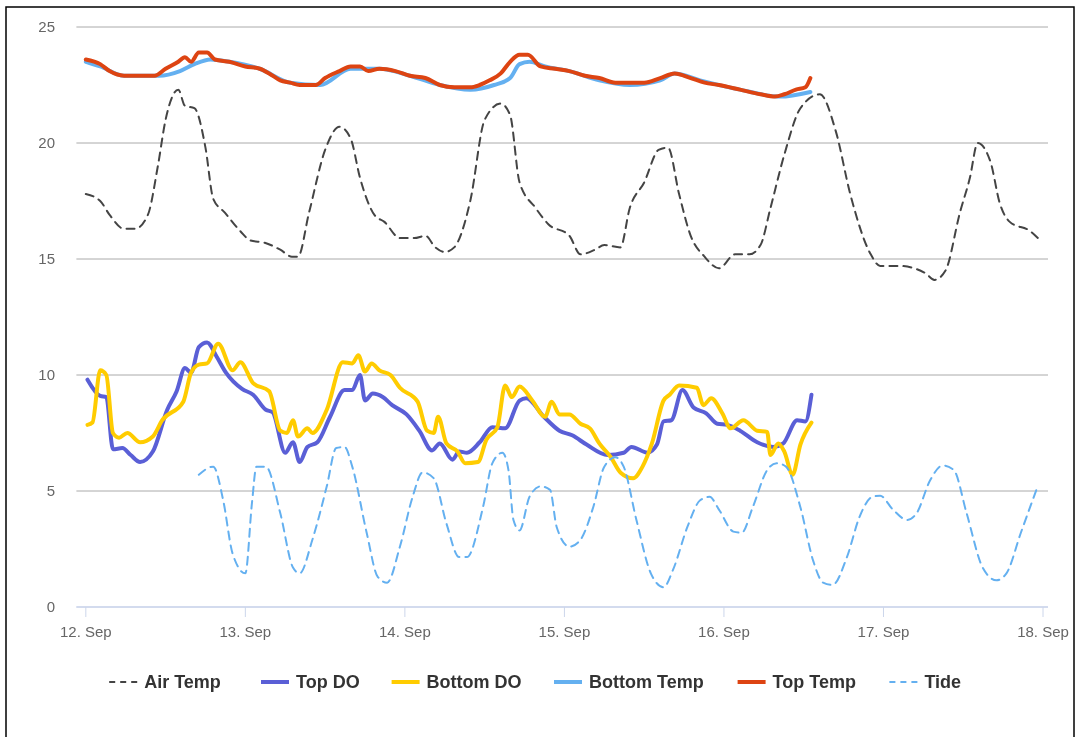 The width and height of the screenshot is (1076, 737). Describe the element at coordinates (46, 26) in the screenshot. I see `y-tick-label: 25` at that location.